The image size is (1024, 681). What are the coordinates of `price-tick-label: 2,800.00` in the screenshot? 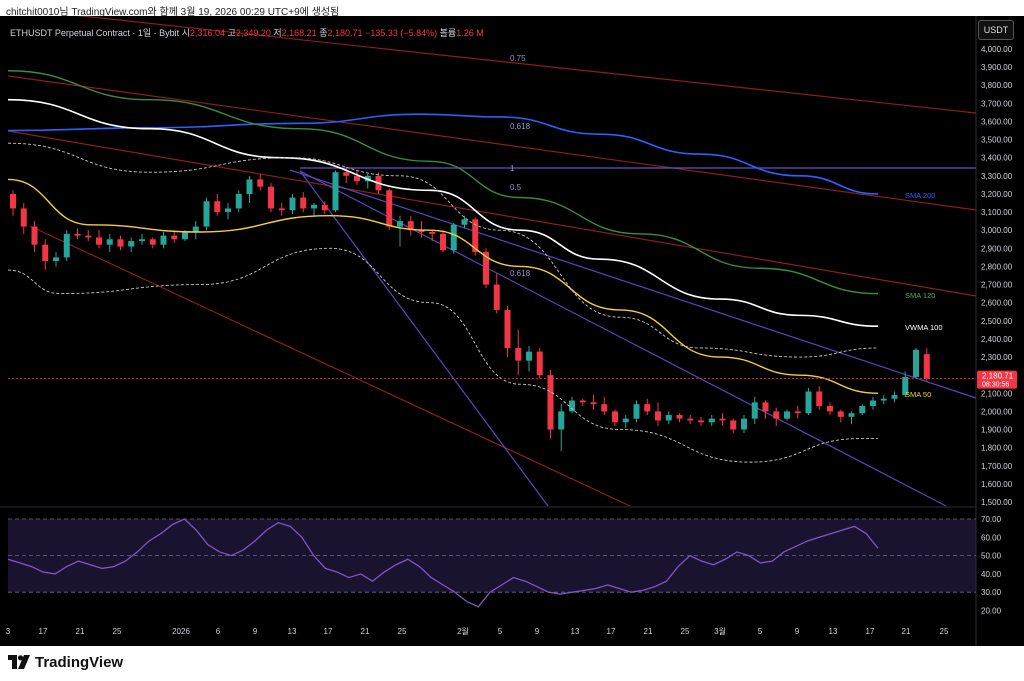 It's located at (997, 266).